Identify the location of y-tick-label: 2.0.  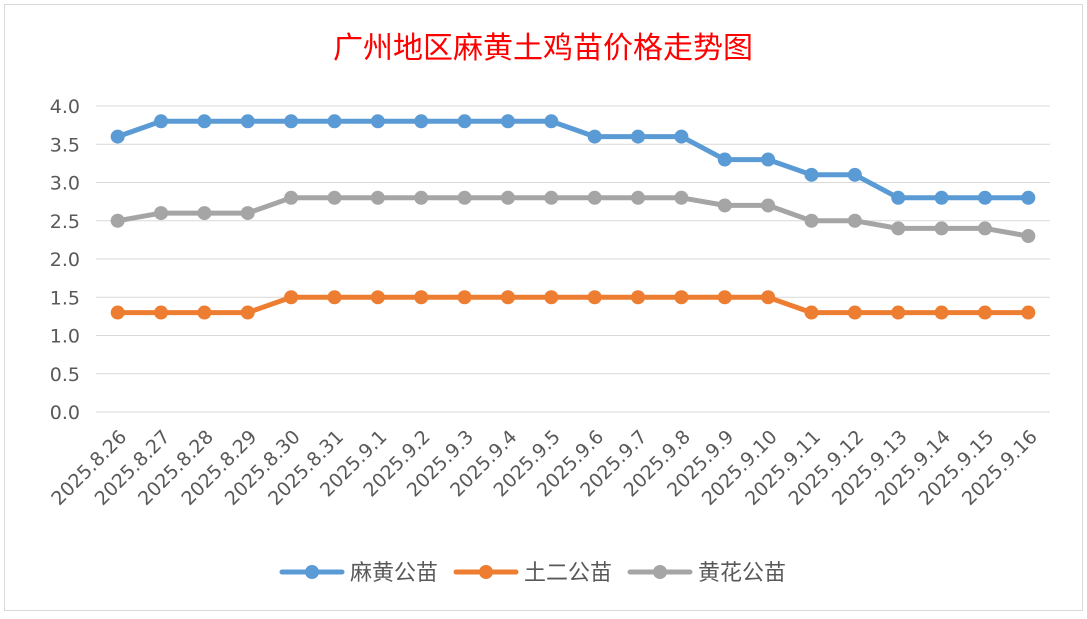
(65, 260).